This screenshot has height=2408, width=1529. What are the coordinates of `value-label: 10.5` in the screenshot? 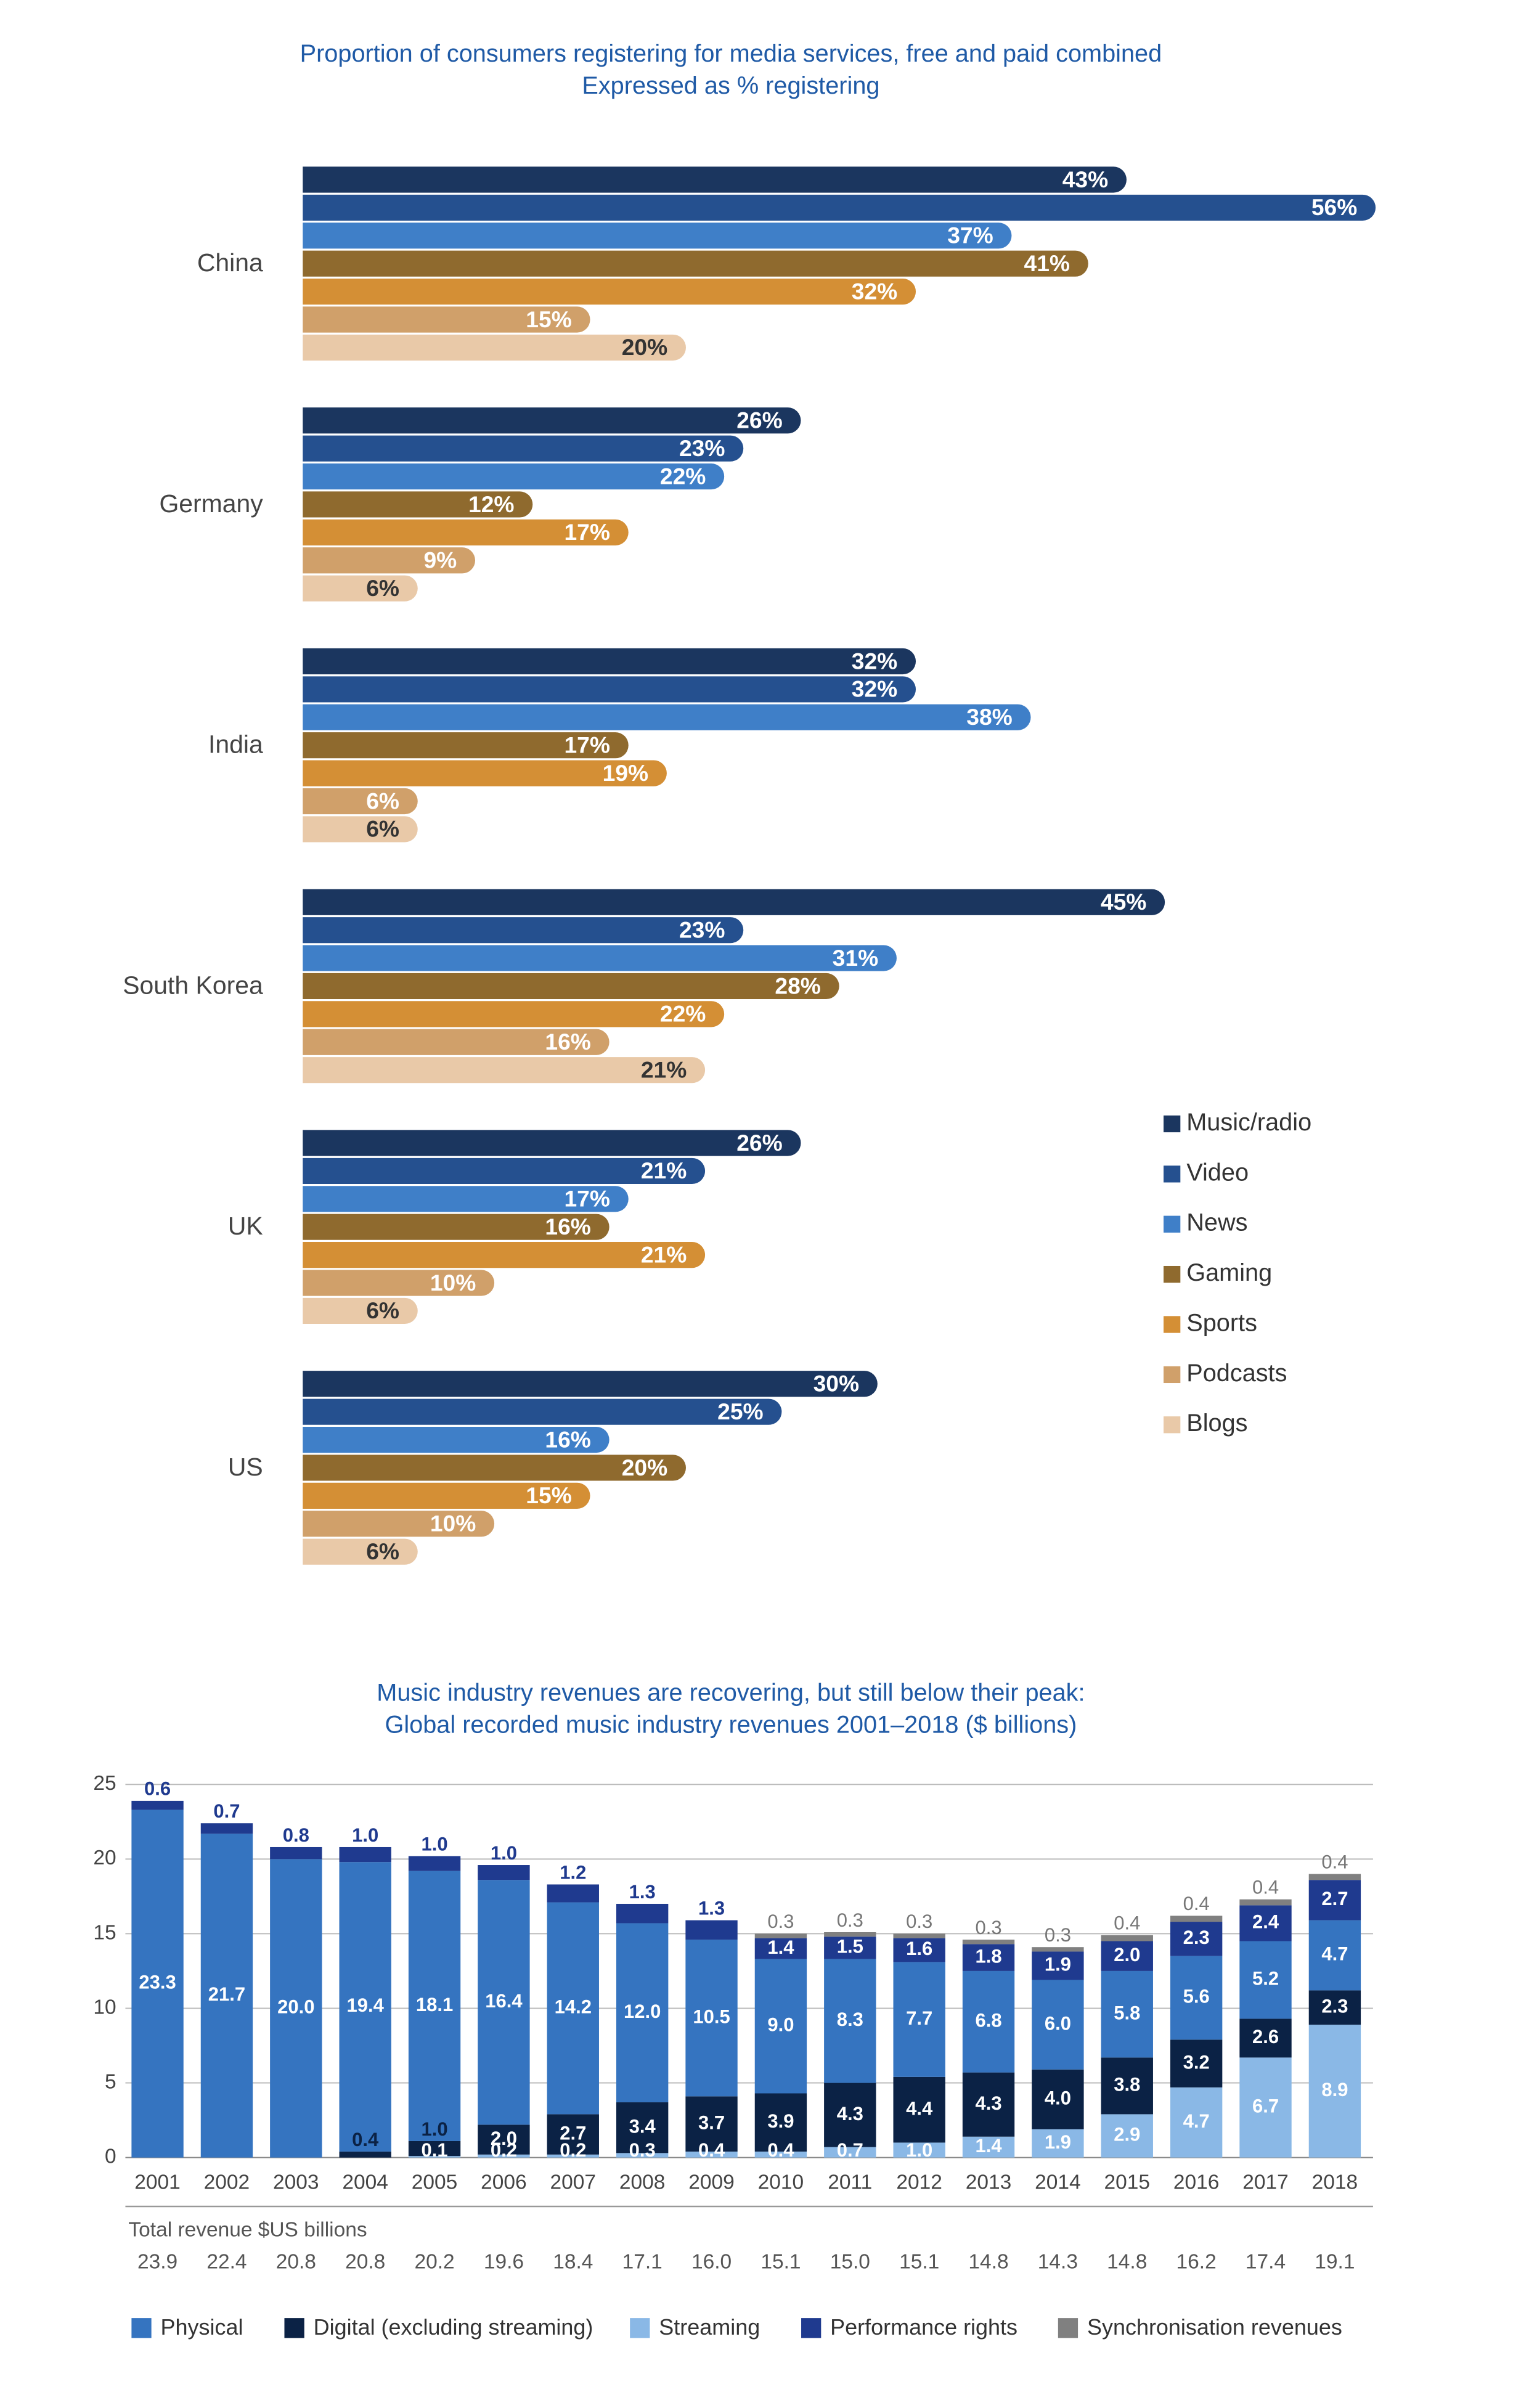 It's located at (711, 2016).